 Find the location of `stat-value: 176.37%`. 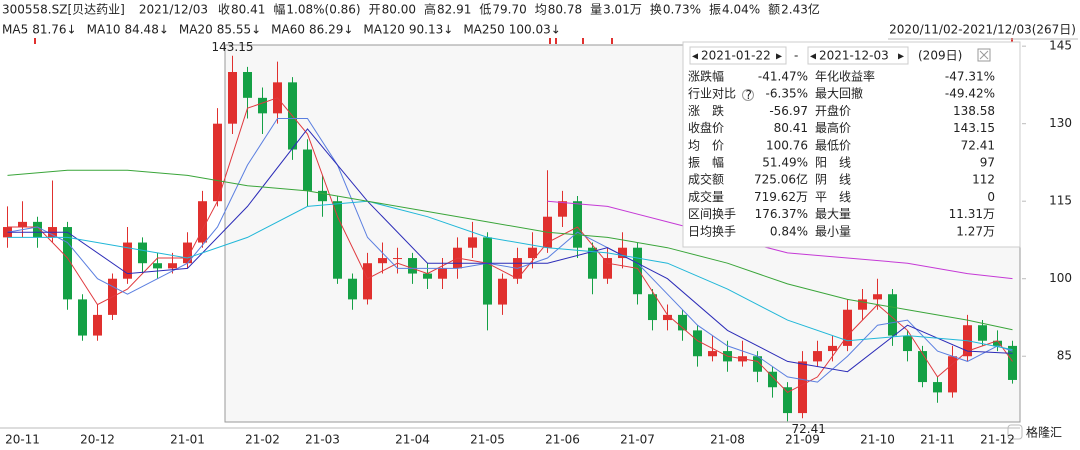

stat-value: 176.37% is located at coordinates (781, 214).